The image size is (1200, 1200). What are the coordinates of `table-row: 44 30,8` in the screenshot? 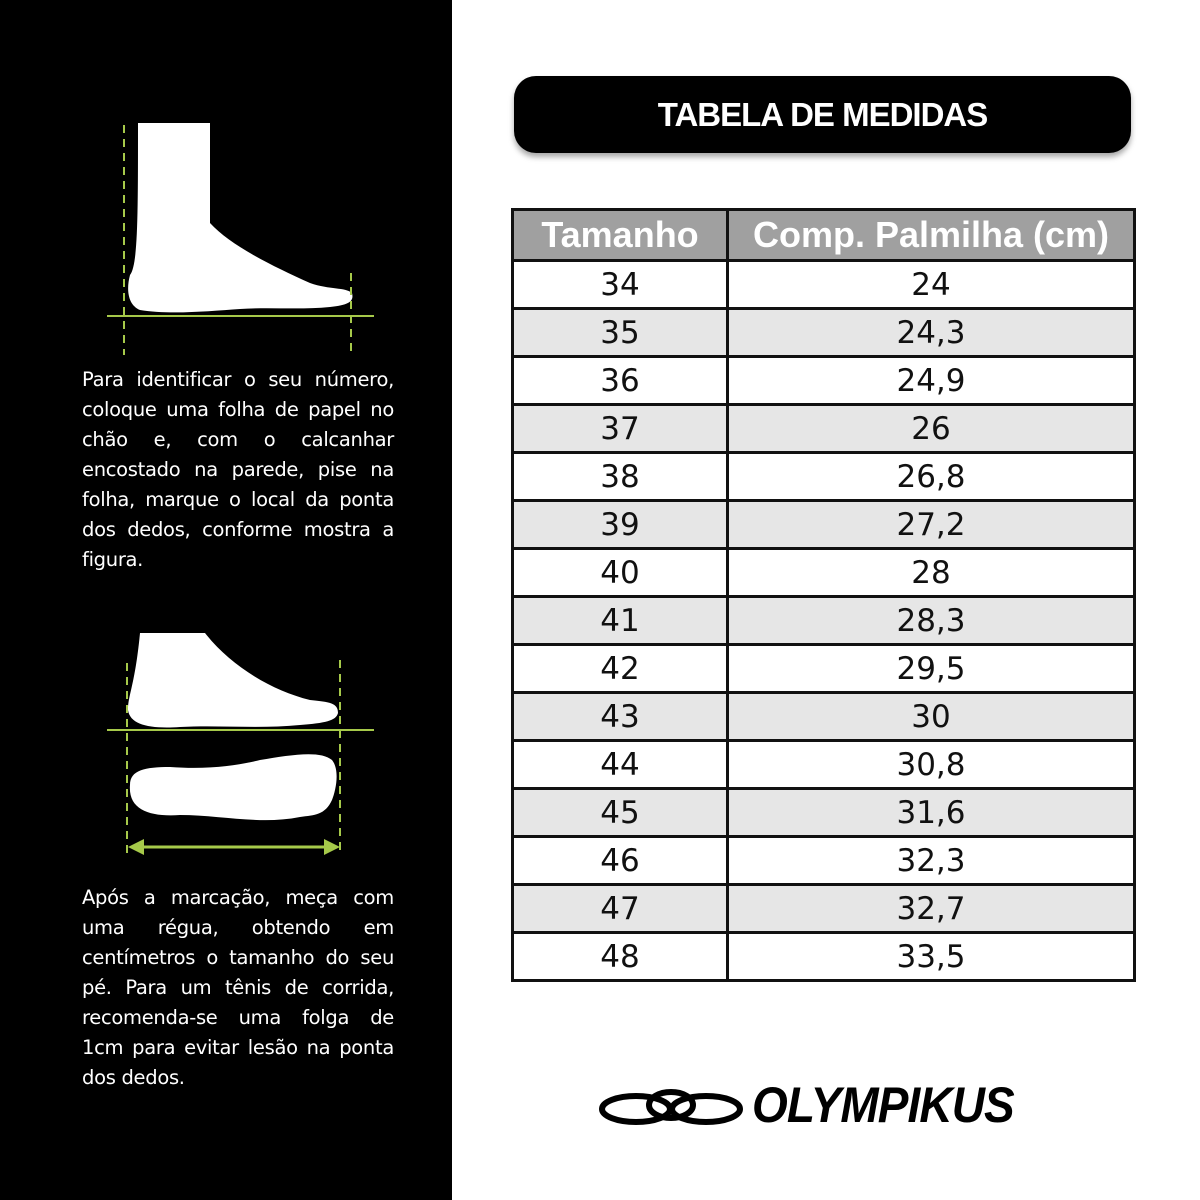 It's located at (823, 764).